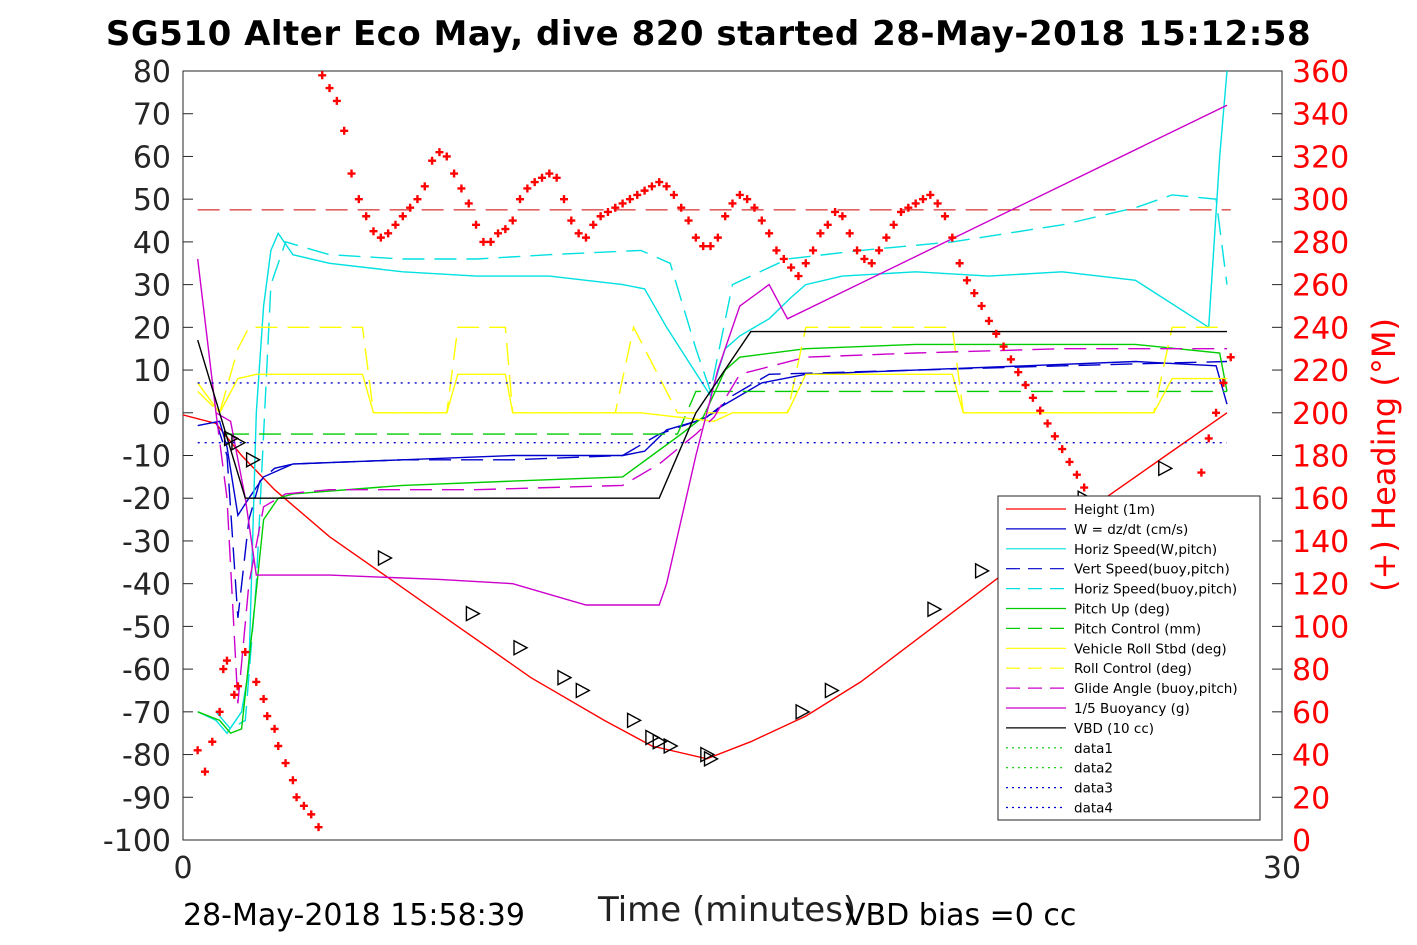 This screenshot has width=1417, height=945. I want to click on legend-label: VBD (10 cc), so click(1114, 729).